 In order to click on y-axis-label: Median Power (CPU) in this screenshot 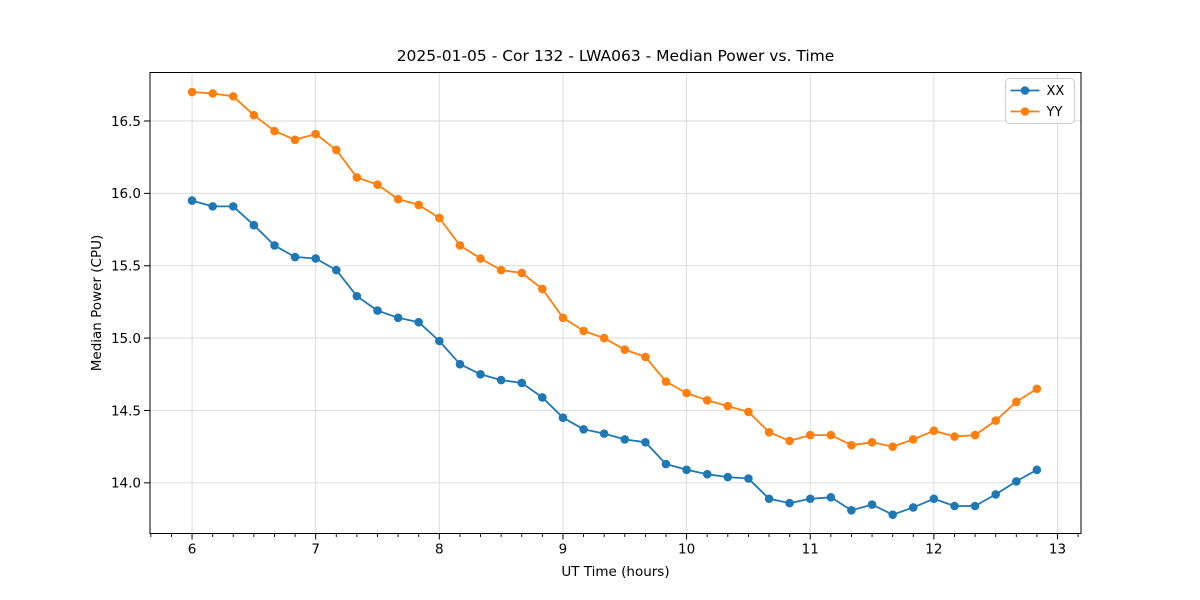, I will do `click(97, 303)`.